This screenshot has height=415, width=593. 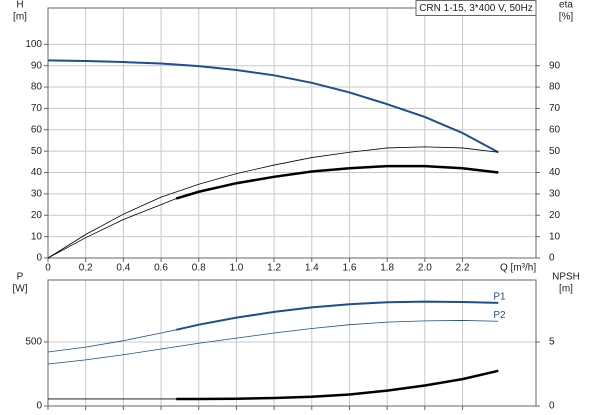 What do you see at coordinates (499, 297) in the screenshot?
I see `series-label: P1` at bounding box center [499, 297].